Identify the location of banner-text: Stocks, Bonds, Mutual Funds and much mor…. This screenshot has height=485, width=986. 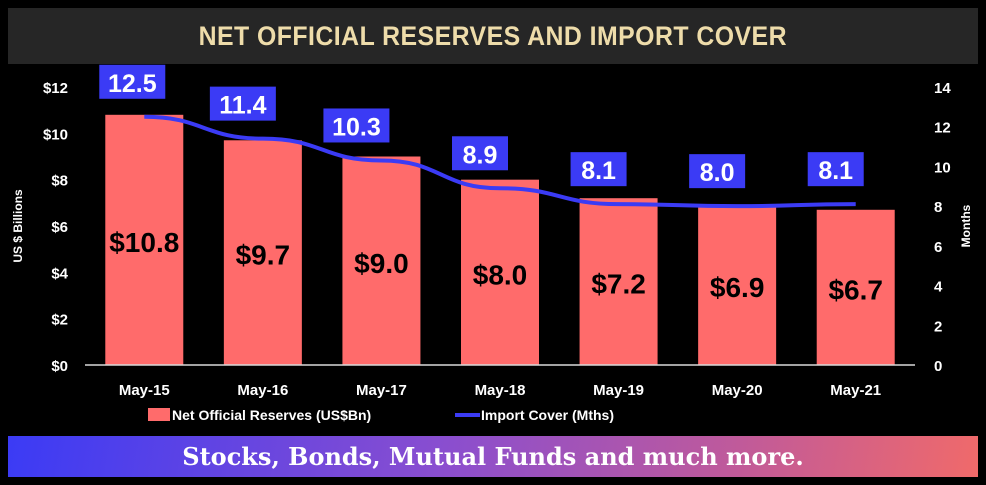
(493, 456).